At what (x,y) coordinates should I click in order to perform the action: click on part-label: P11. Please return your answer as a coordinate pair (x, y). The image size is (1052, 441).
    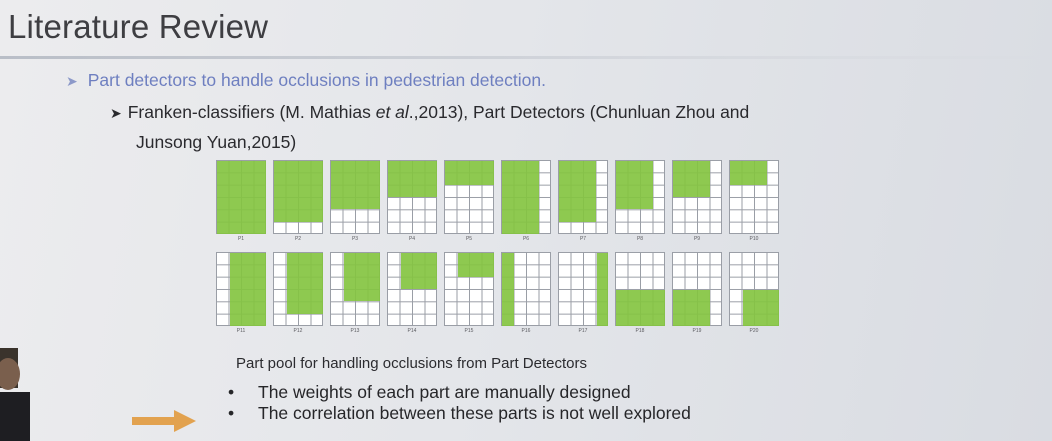
    Looking at the image, I should click on (241, 331).